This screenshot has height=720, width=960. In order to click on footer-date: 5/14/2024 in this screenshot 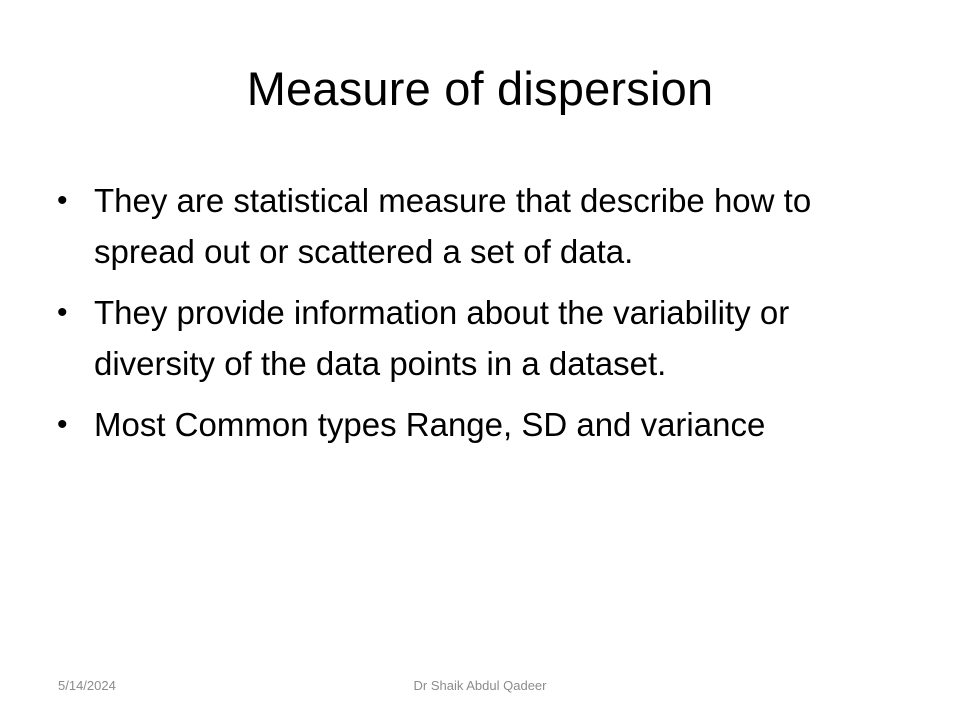, I will do `click(87, 685)`.